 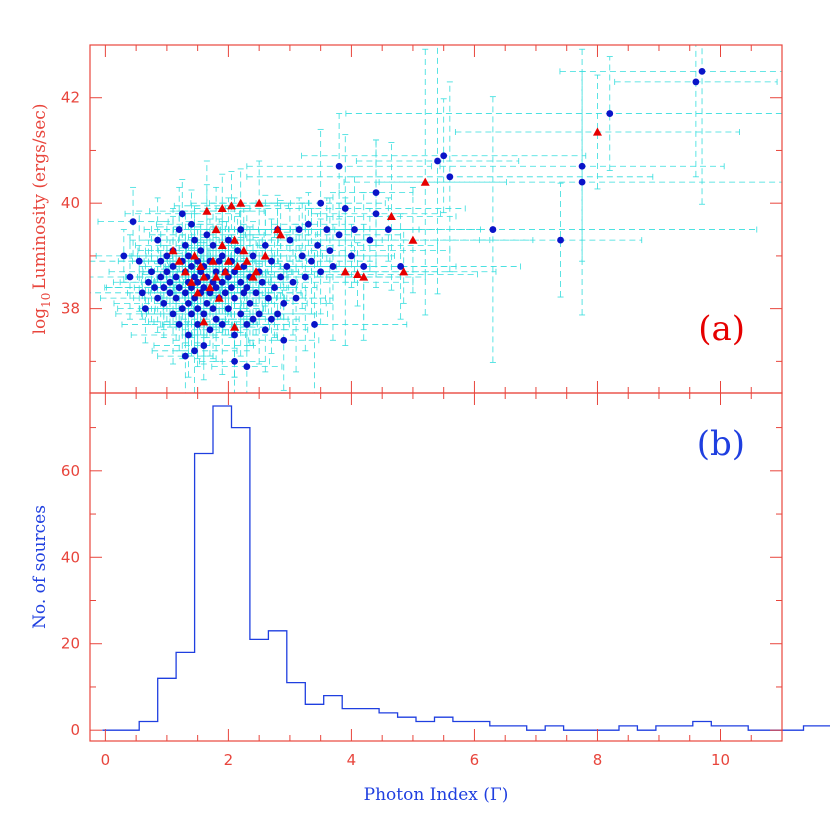 I want to click on b-x-tick-label-4: 8, so click(x=598, y=760).